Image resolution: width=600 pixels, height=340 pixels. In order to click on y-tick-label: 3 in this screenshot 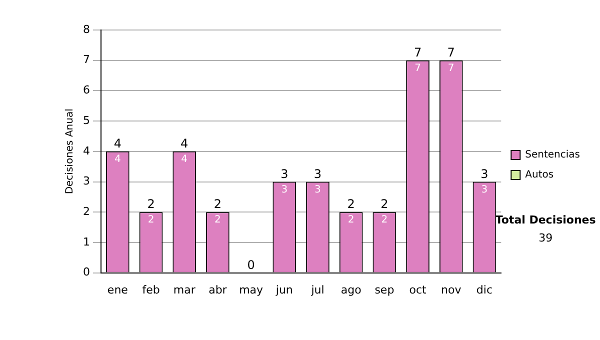, I will do `click(86, 181)`.